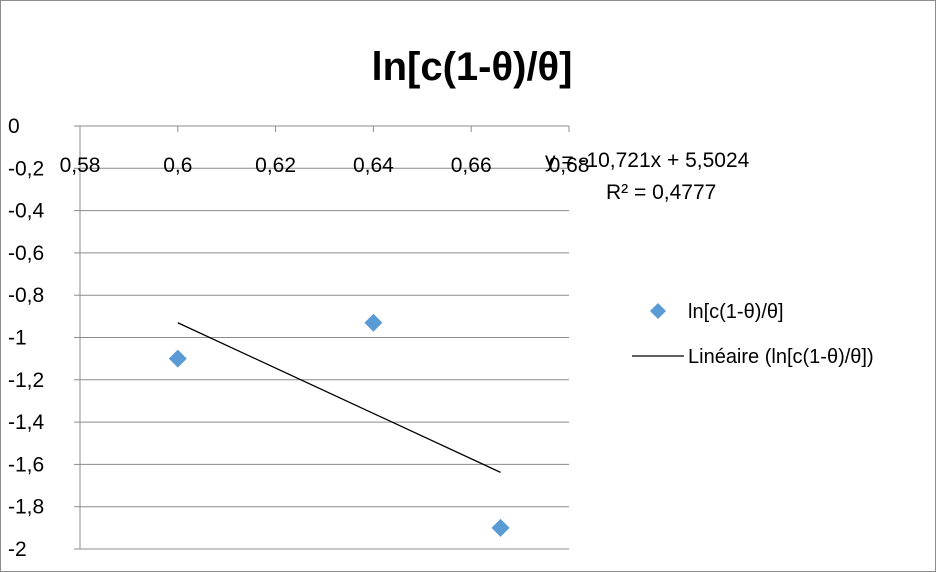 Image resolution: width=936 pixels, height=572 pixels. I want to click on legend-marker-series, so click(658, 311).